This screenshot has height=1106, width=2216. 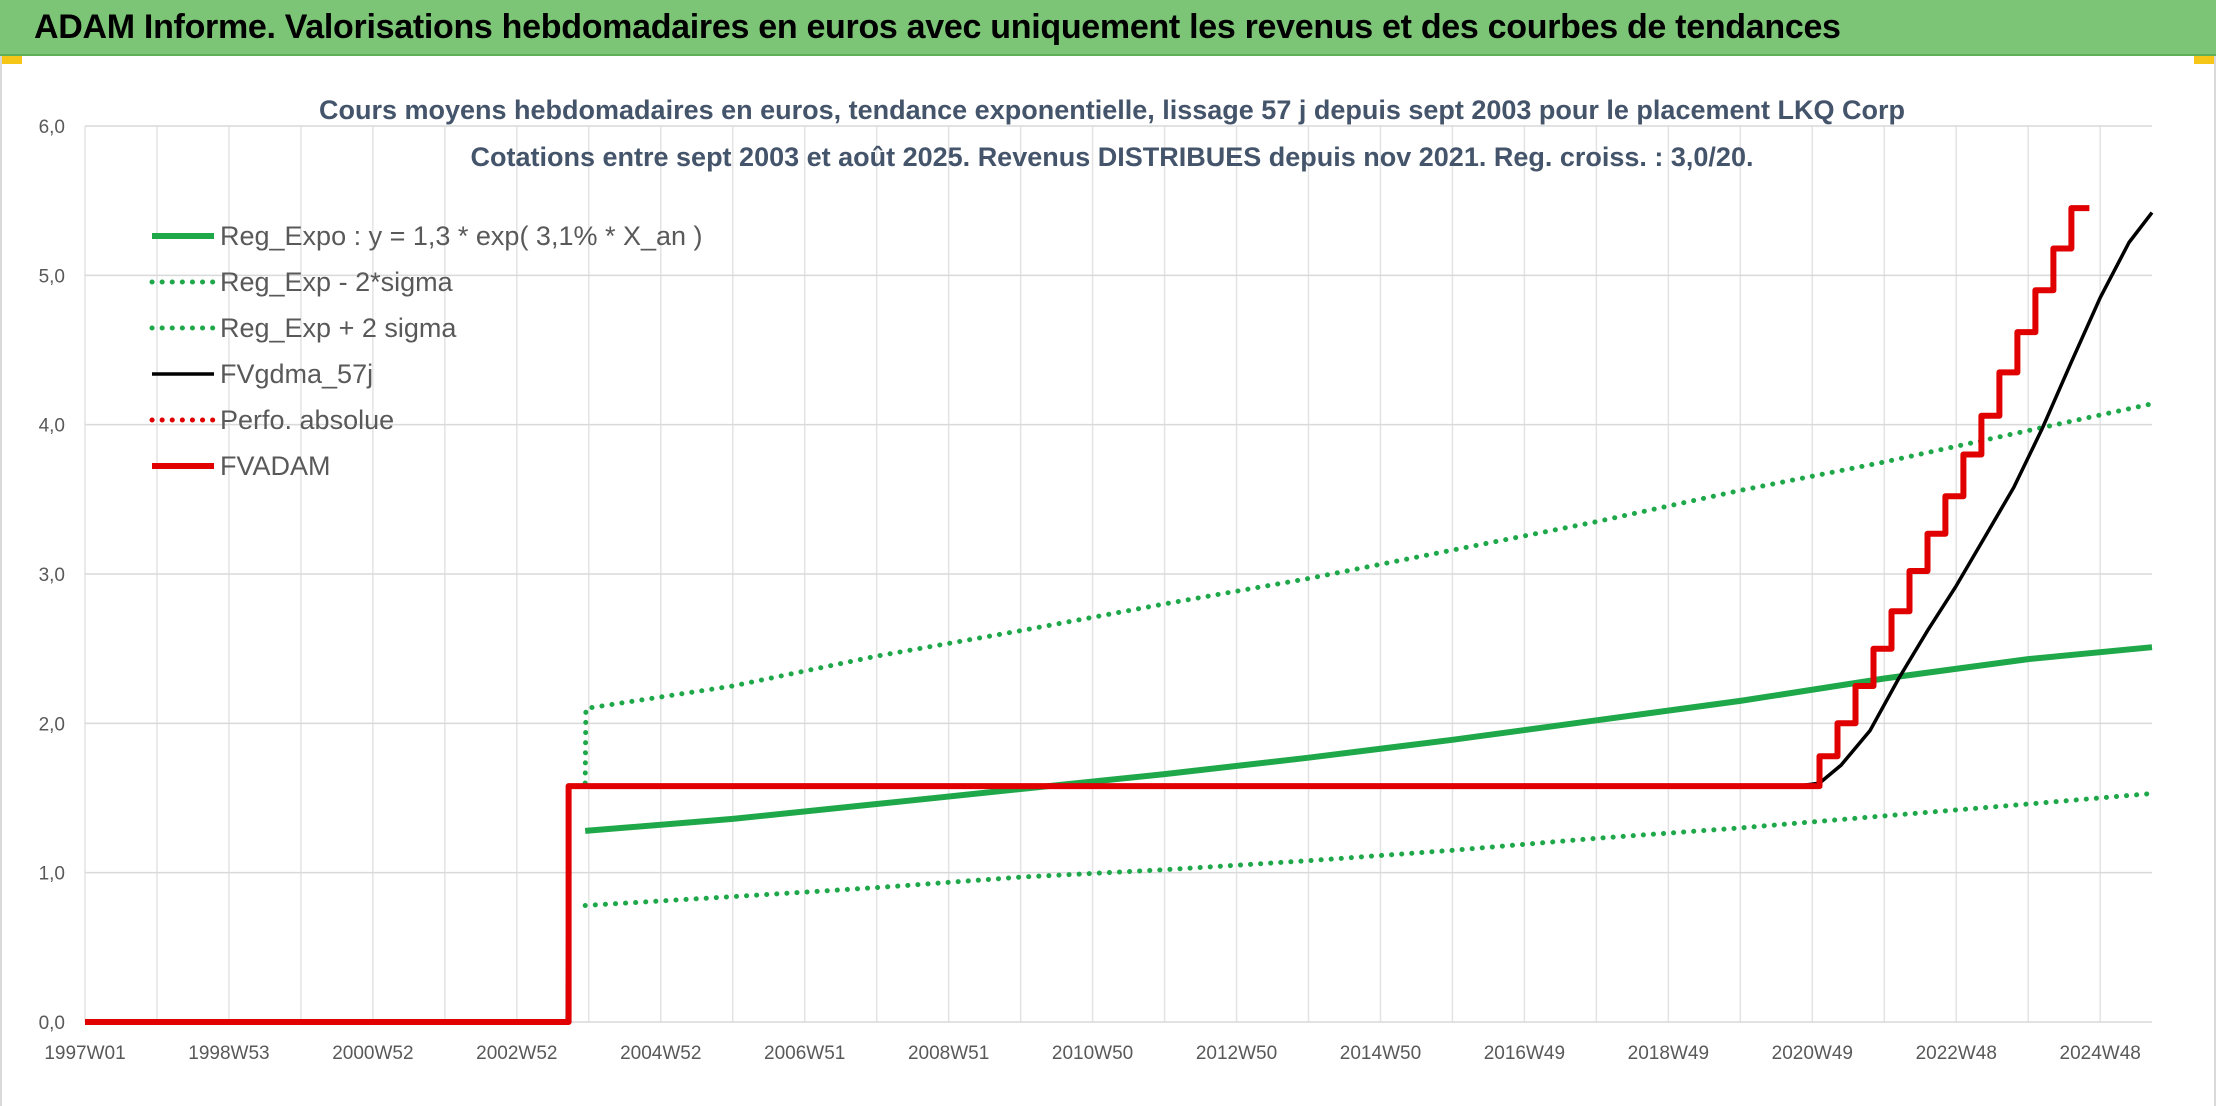 What do you see at coordinates (948, 1053) in the screenshot?
I see `x-tick-label: 2008W51` at bounding box center [948, 1053].